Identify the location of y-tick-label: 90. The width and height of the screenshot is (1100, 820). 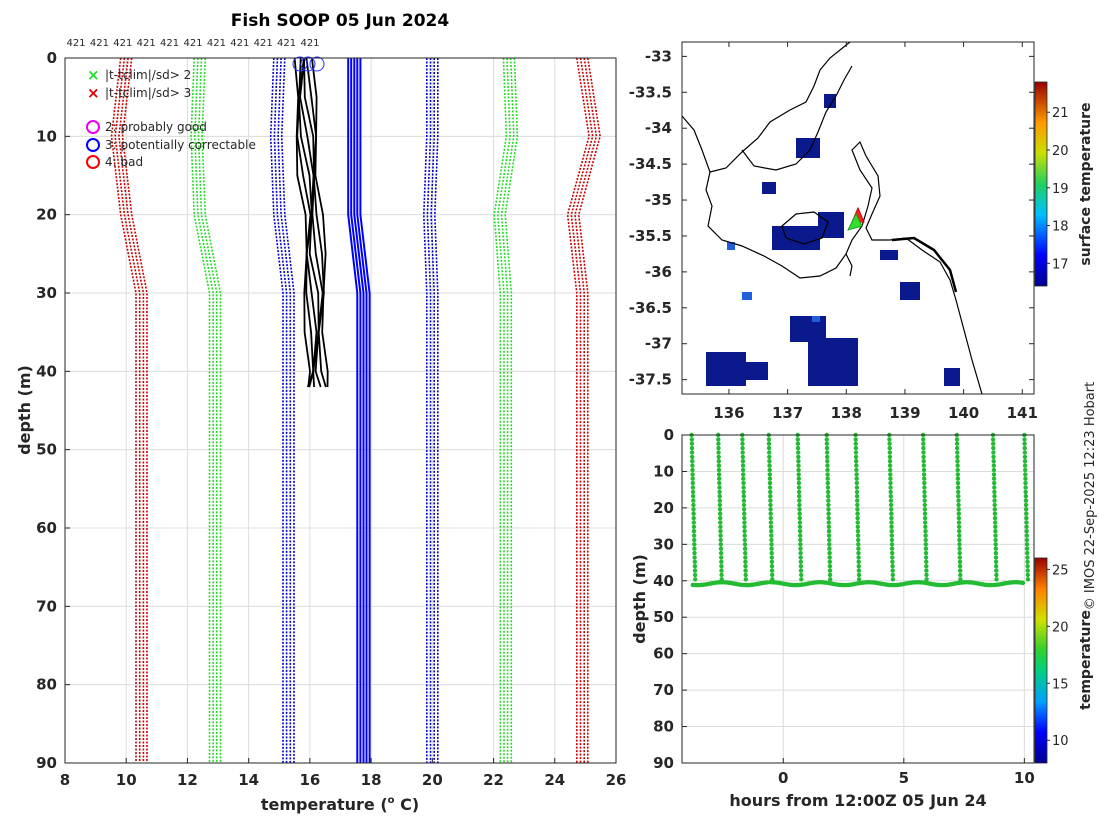
(46, 763).